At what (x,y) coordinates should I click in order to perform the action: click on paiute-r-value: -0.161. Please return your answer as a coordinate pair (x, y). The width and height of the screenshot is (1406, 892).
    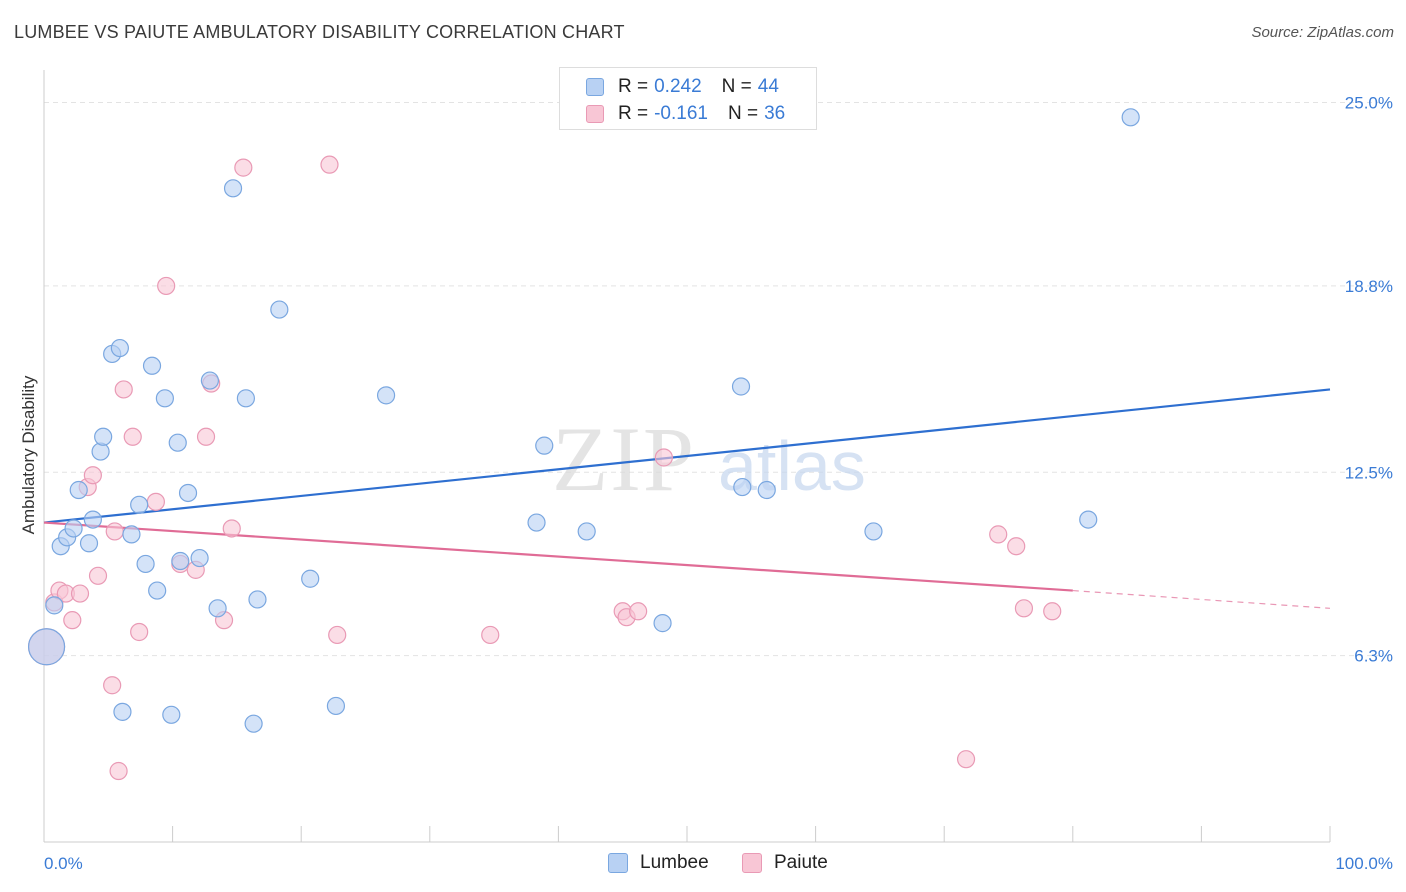
    Looking at the image, I should click on (681, 113).